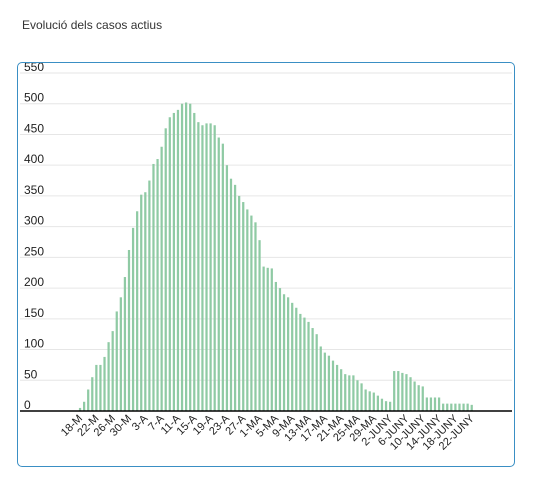  Describe the element at coordinates (275, 346) in the screenshot. I see `bar-5-MA` at that location.